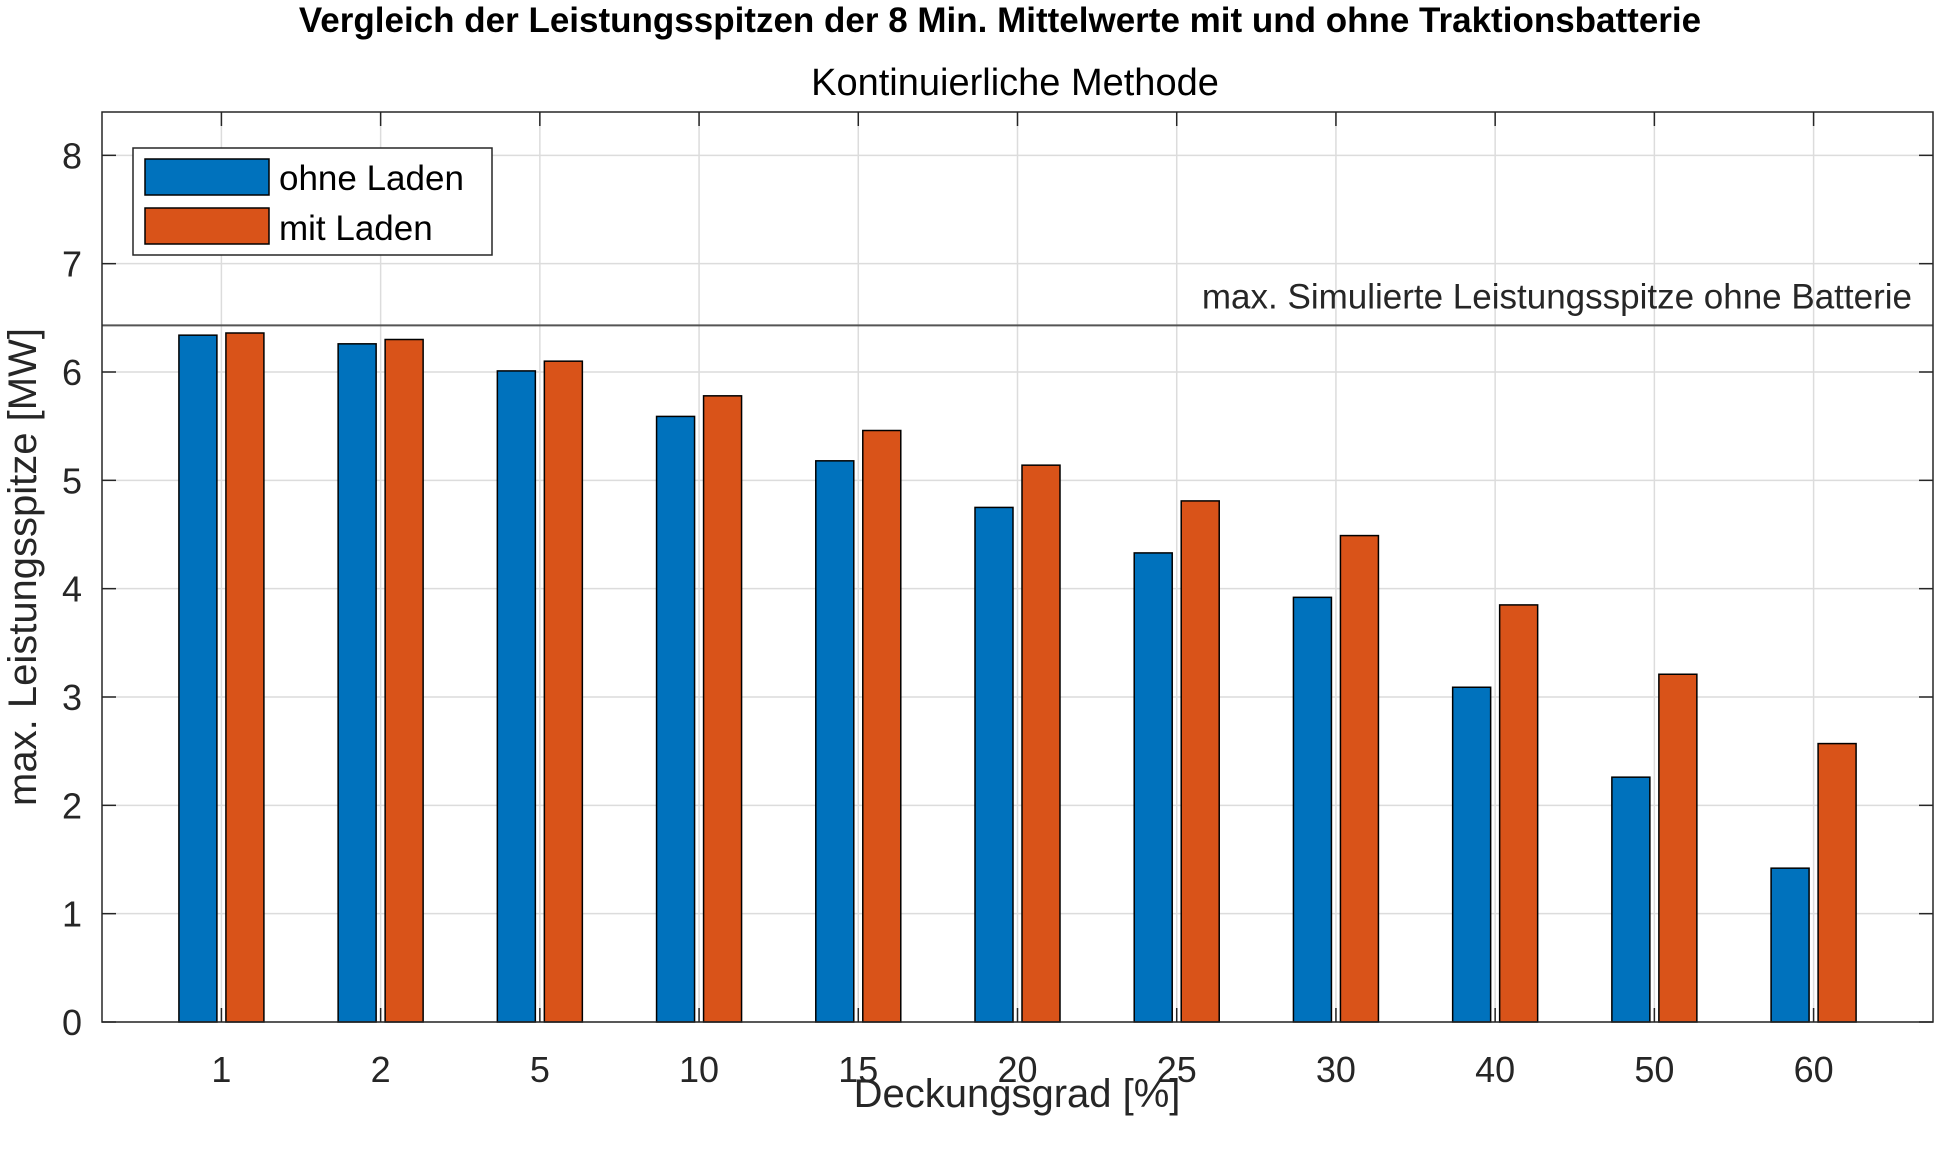  I want to click on legend-swatch-ohne-laden, so click(207, 177).